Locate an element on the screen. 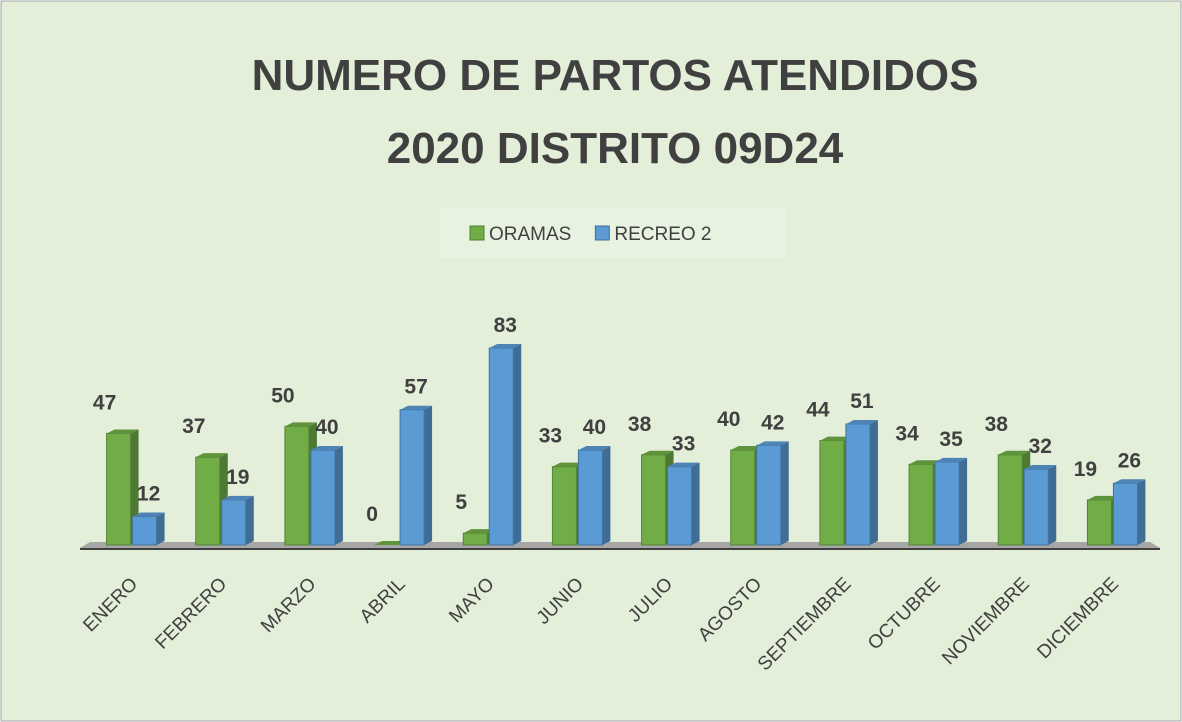 The width and height of the screenshot is (1182, 722). data-label: 5 is located at coordinates (461, 502).